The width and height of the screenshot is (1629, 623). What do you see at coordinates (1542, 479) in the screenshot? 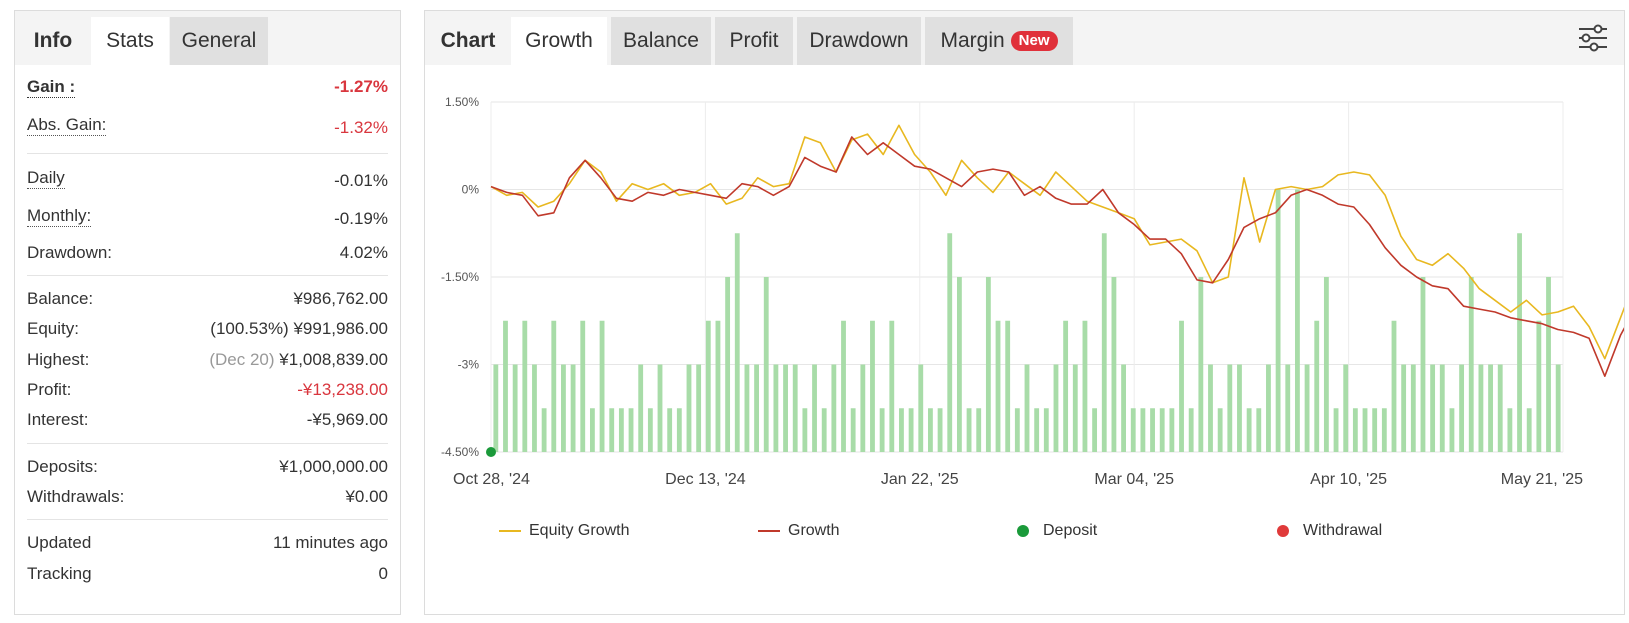
I see `x-tick-label: May 21, '25` at bounding box center [1542, 479].